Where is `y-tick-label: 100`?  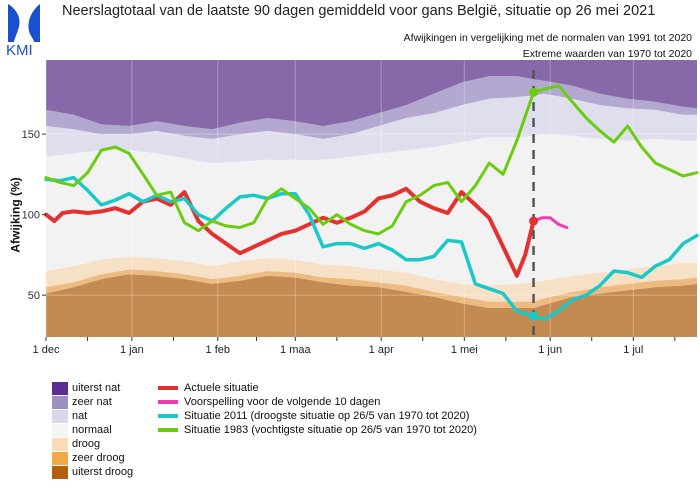 y-tick-label: 100 is located at coordinates (31, 216).